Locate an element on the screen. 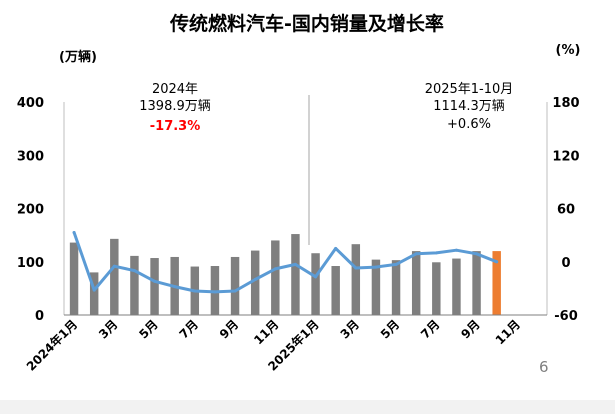 This screenshot has width=615, height=414. right-tick-label: 60 is located at coordinates (566, 210).